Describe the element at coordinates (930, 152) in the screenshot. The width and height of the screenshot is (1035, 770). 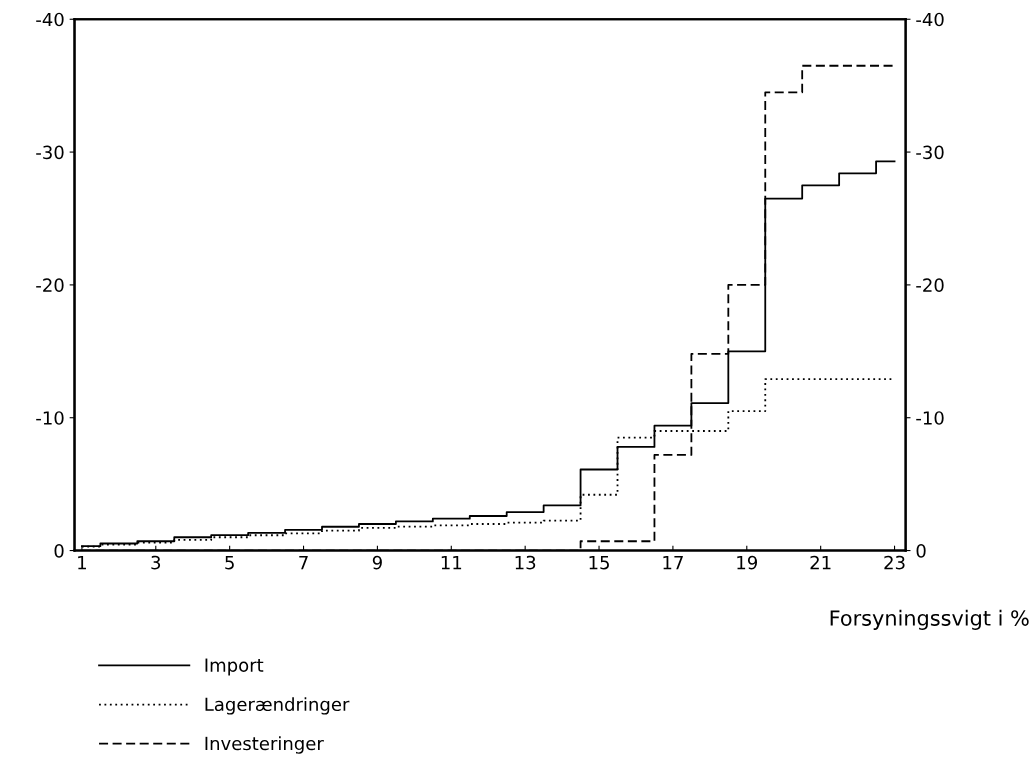
I see `y2-tick-label: -30` at that location.